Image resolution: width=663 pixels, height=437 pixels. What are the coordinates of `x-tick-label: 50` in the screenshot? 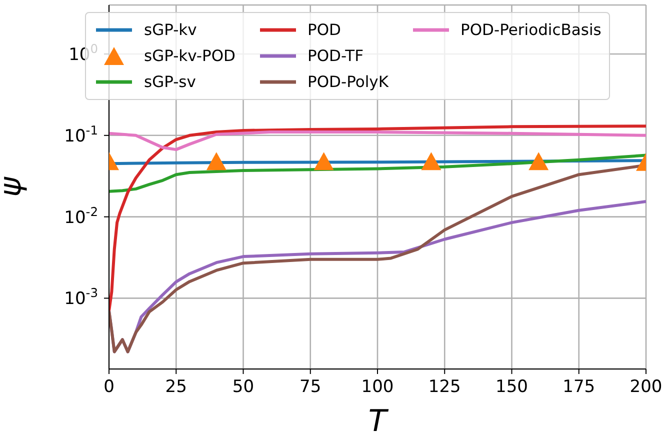 It's located at (243, 387).